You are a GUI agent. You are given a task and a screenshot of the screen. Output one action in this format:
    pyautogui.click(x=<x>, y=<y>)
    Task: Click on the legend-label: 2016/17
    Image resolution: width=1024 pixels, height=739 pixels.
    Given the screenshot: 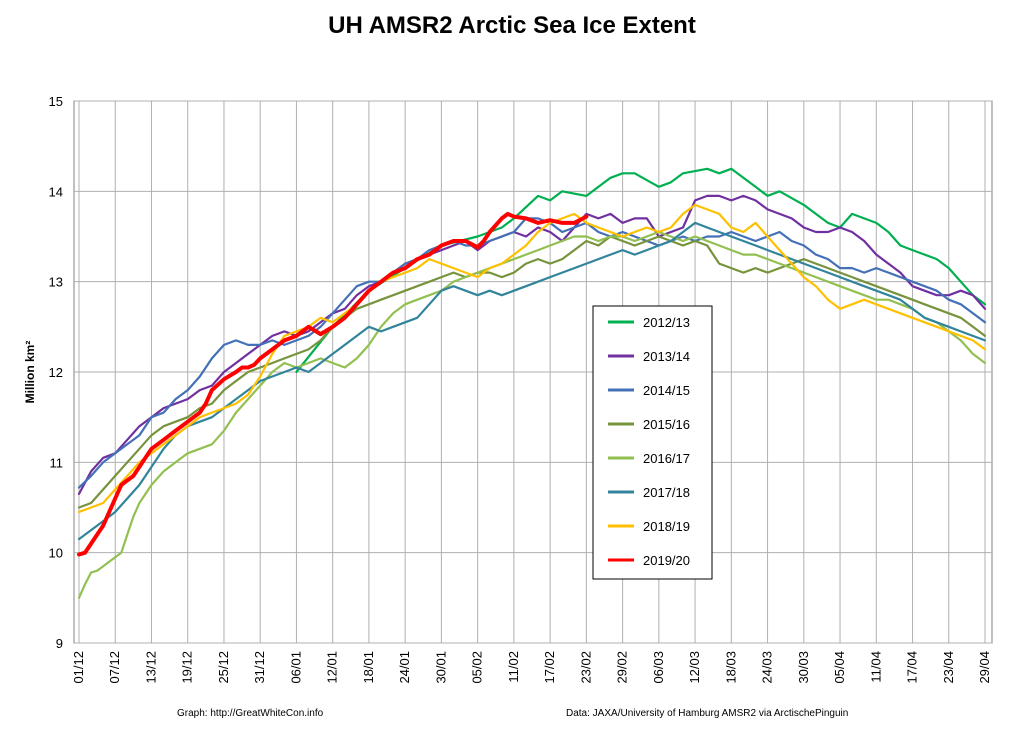 What is the action you would take?
    pyautogui.click(x=666, y=458)
    